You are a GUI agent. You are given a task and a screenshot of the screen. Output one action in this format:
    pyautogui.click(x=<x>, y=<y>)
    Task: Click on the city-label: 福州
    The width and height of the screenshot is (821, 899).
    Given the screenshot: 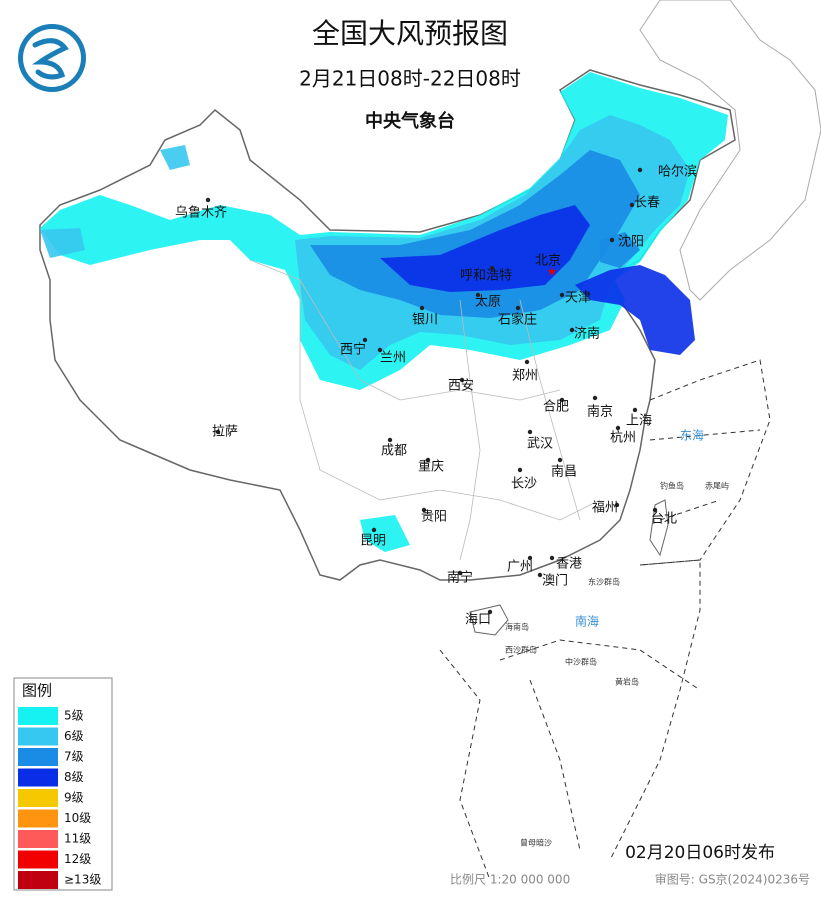 What is the action you would take?
    pyautogui.click(x=605, y=508)
    